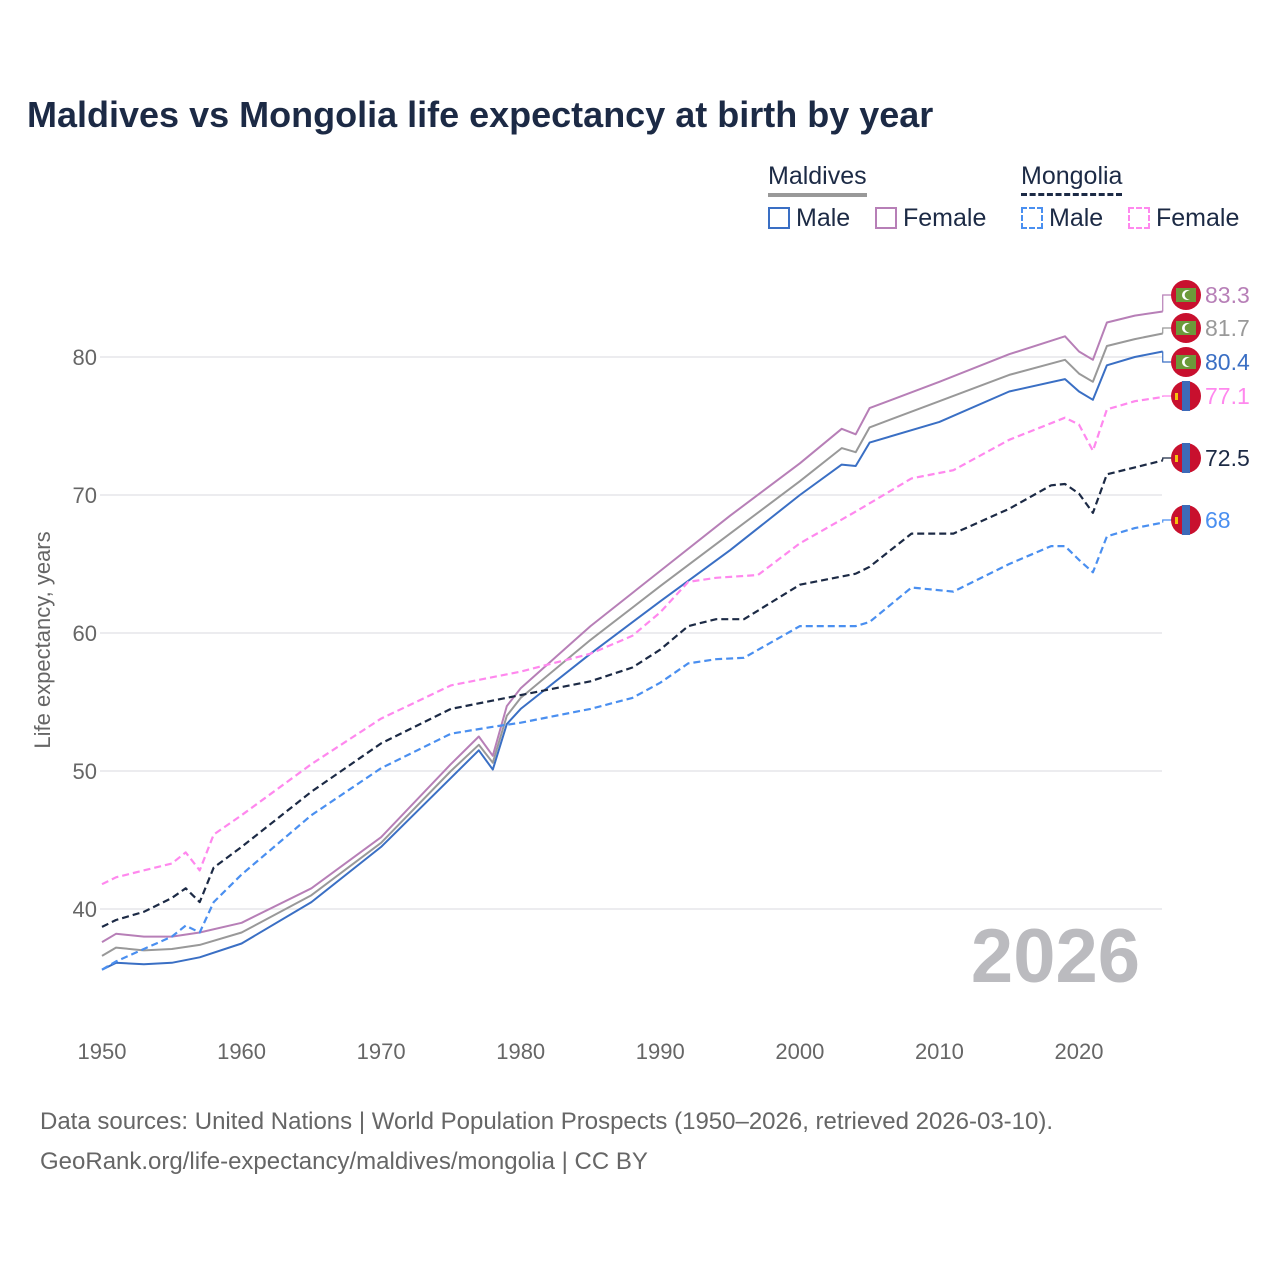  I want to click on legend-maldives-male: Male, so click(809, 218).